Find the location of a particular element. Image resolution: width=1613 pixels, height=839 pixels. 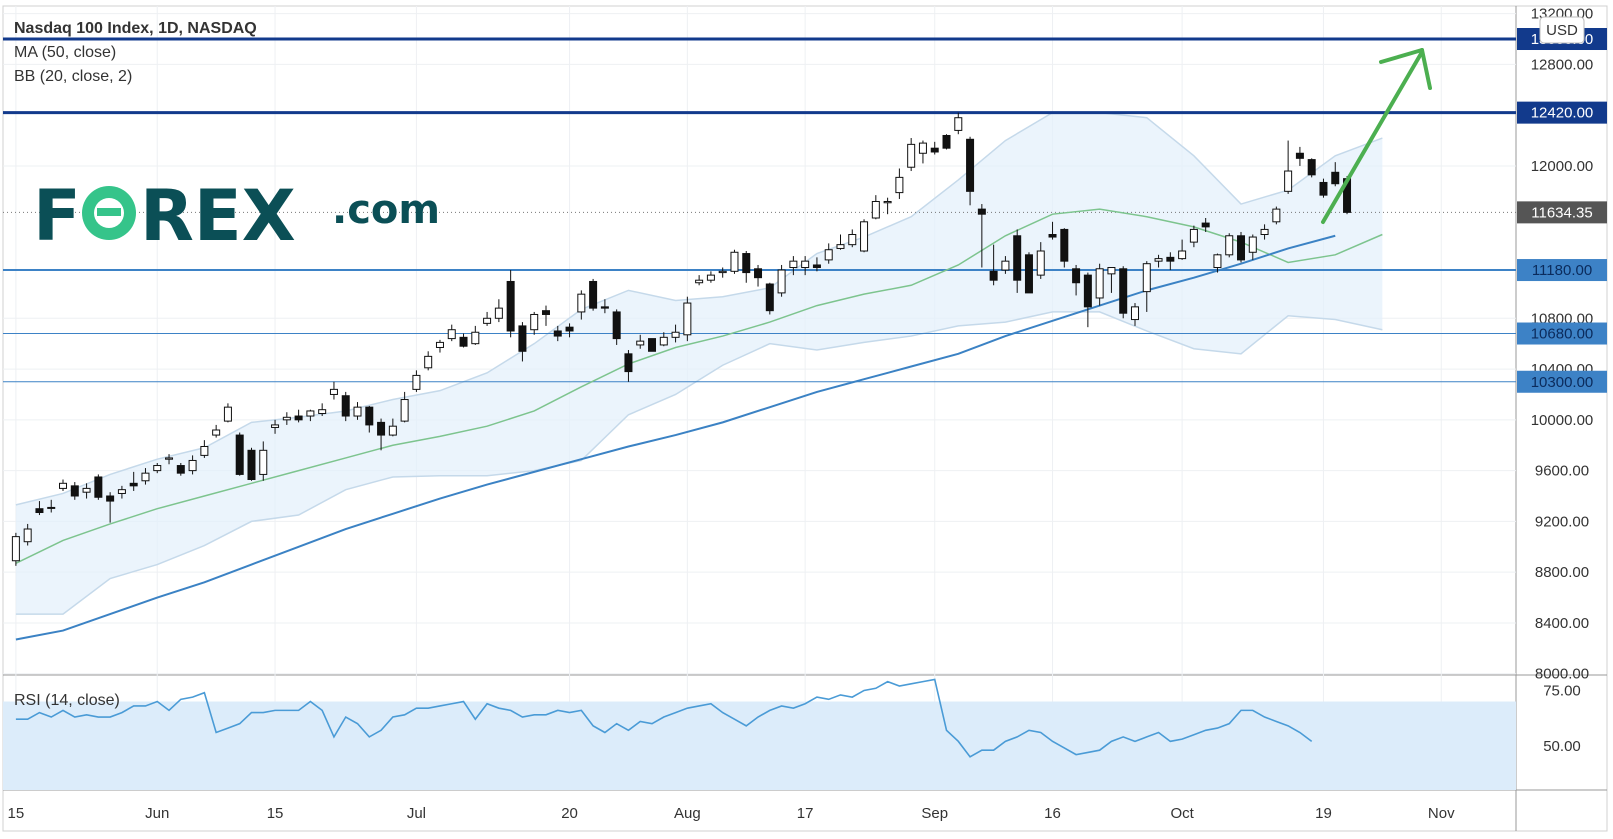

level-tag-label: 12420.00 is located at coordinates (1562, 113).